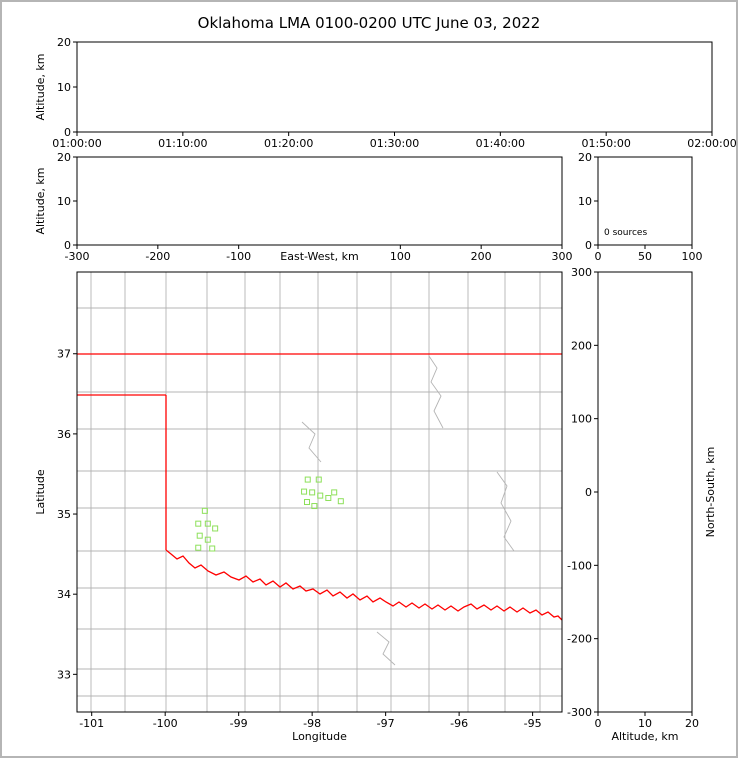  I want to click on x-tick-label: 01:20:00, so click(288, 143).